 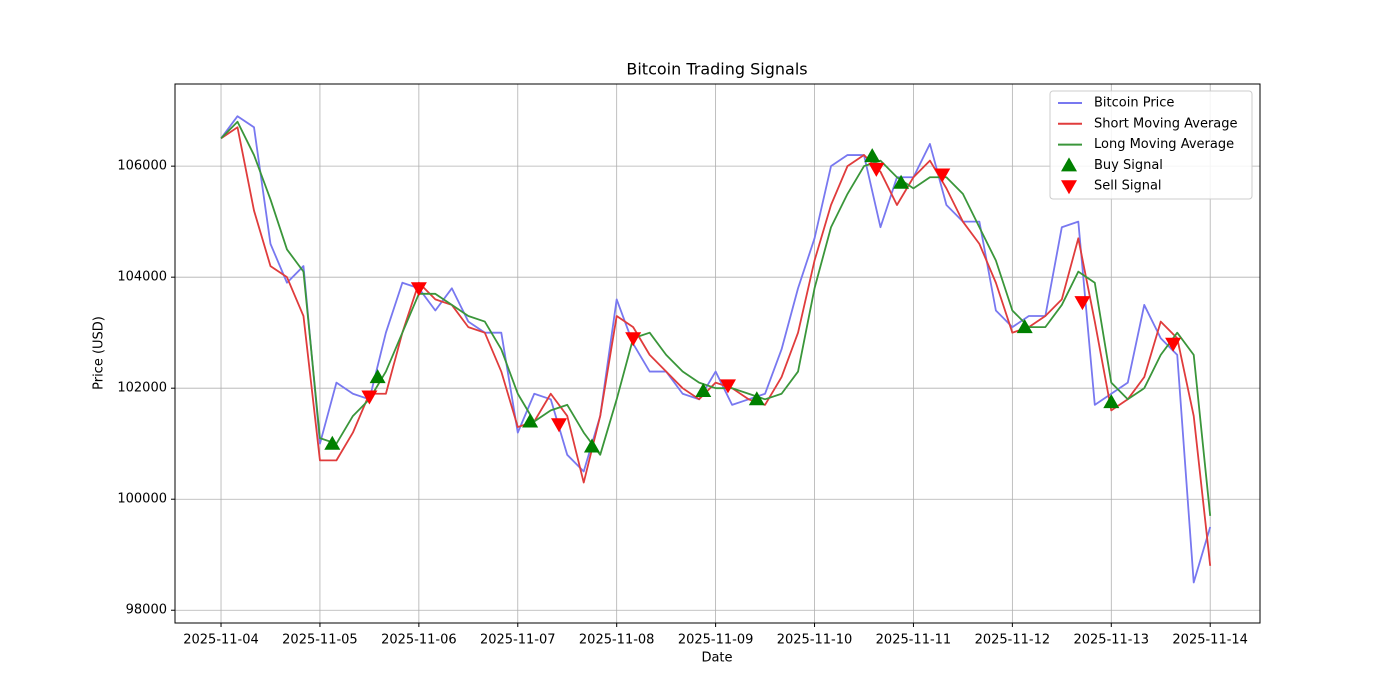 I want to click on x-tick-label: 2025-11-04, so click(x=221, y=640).